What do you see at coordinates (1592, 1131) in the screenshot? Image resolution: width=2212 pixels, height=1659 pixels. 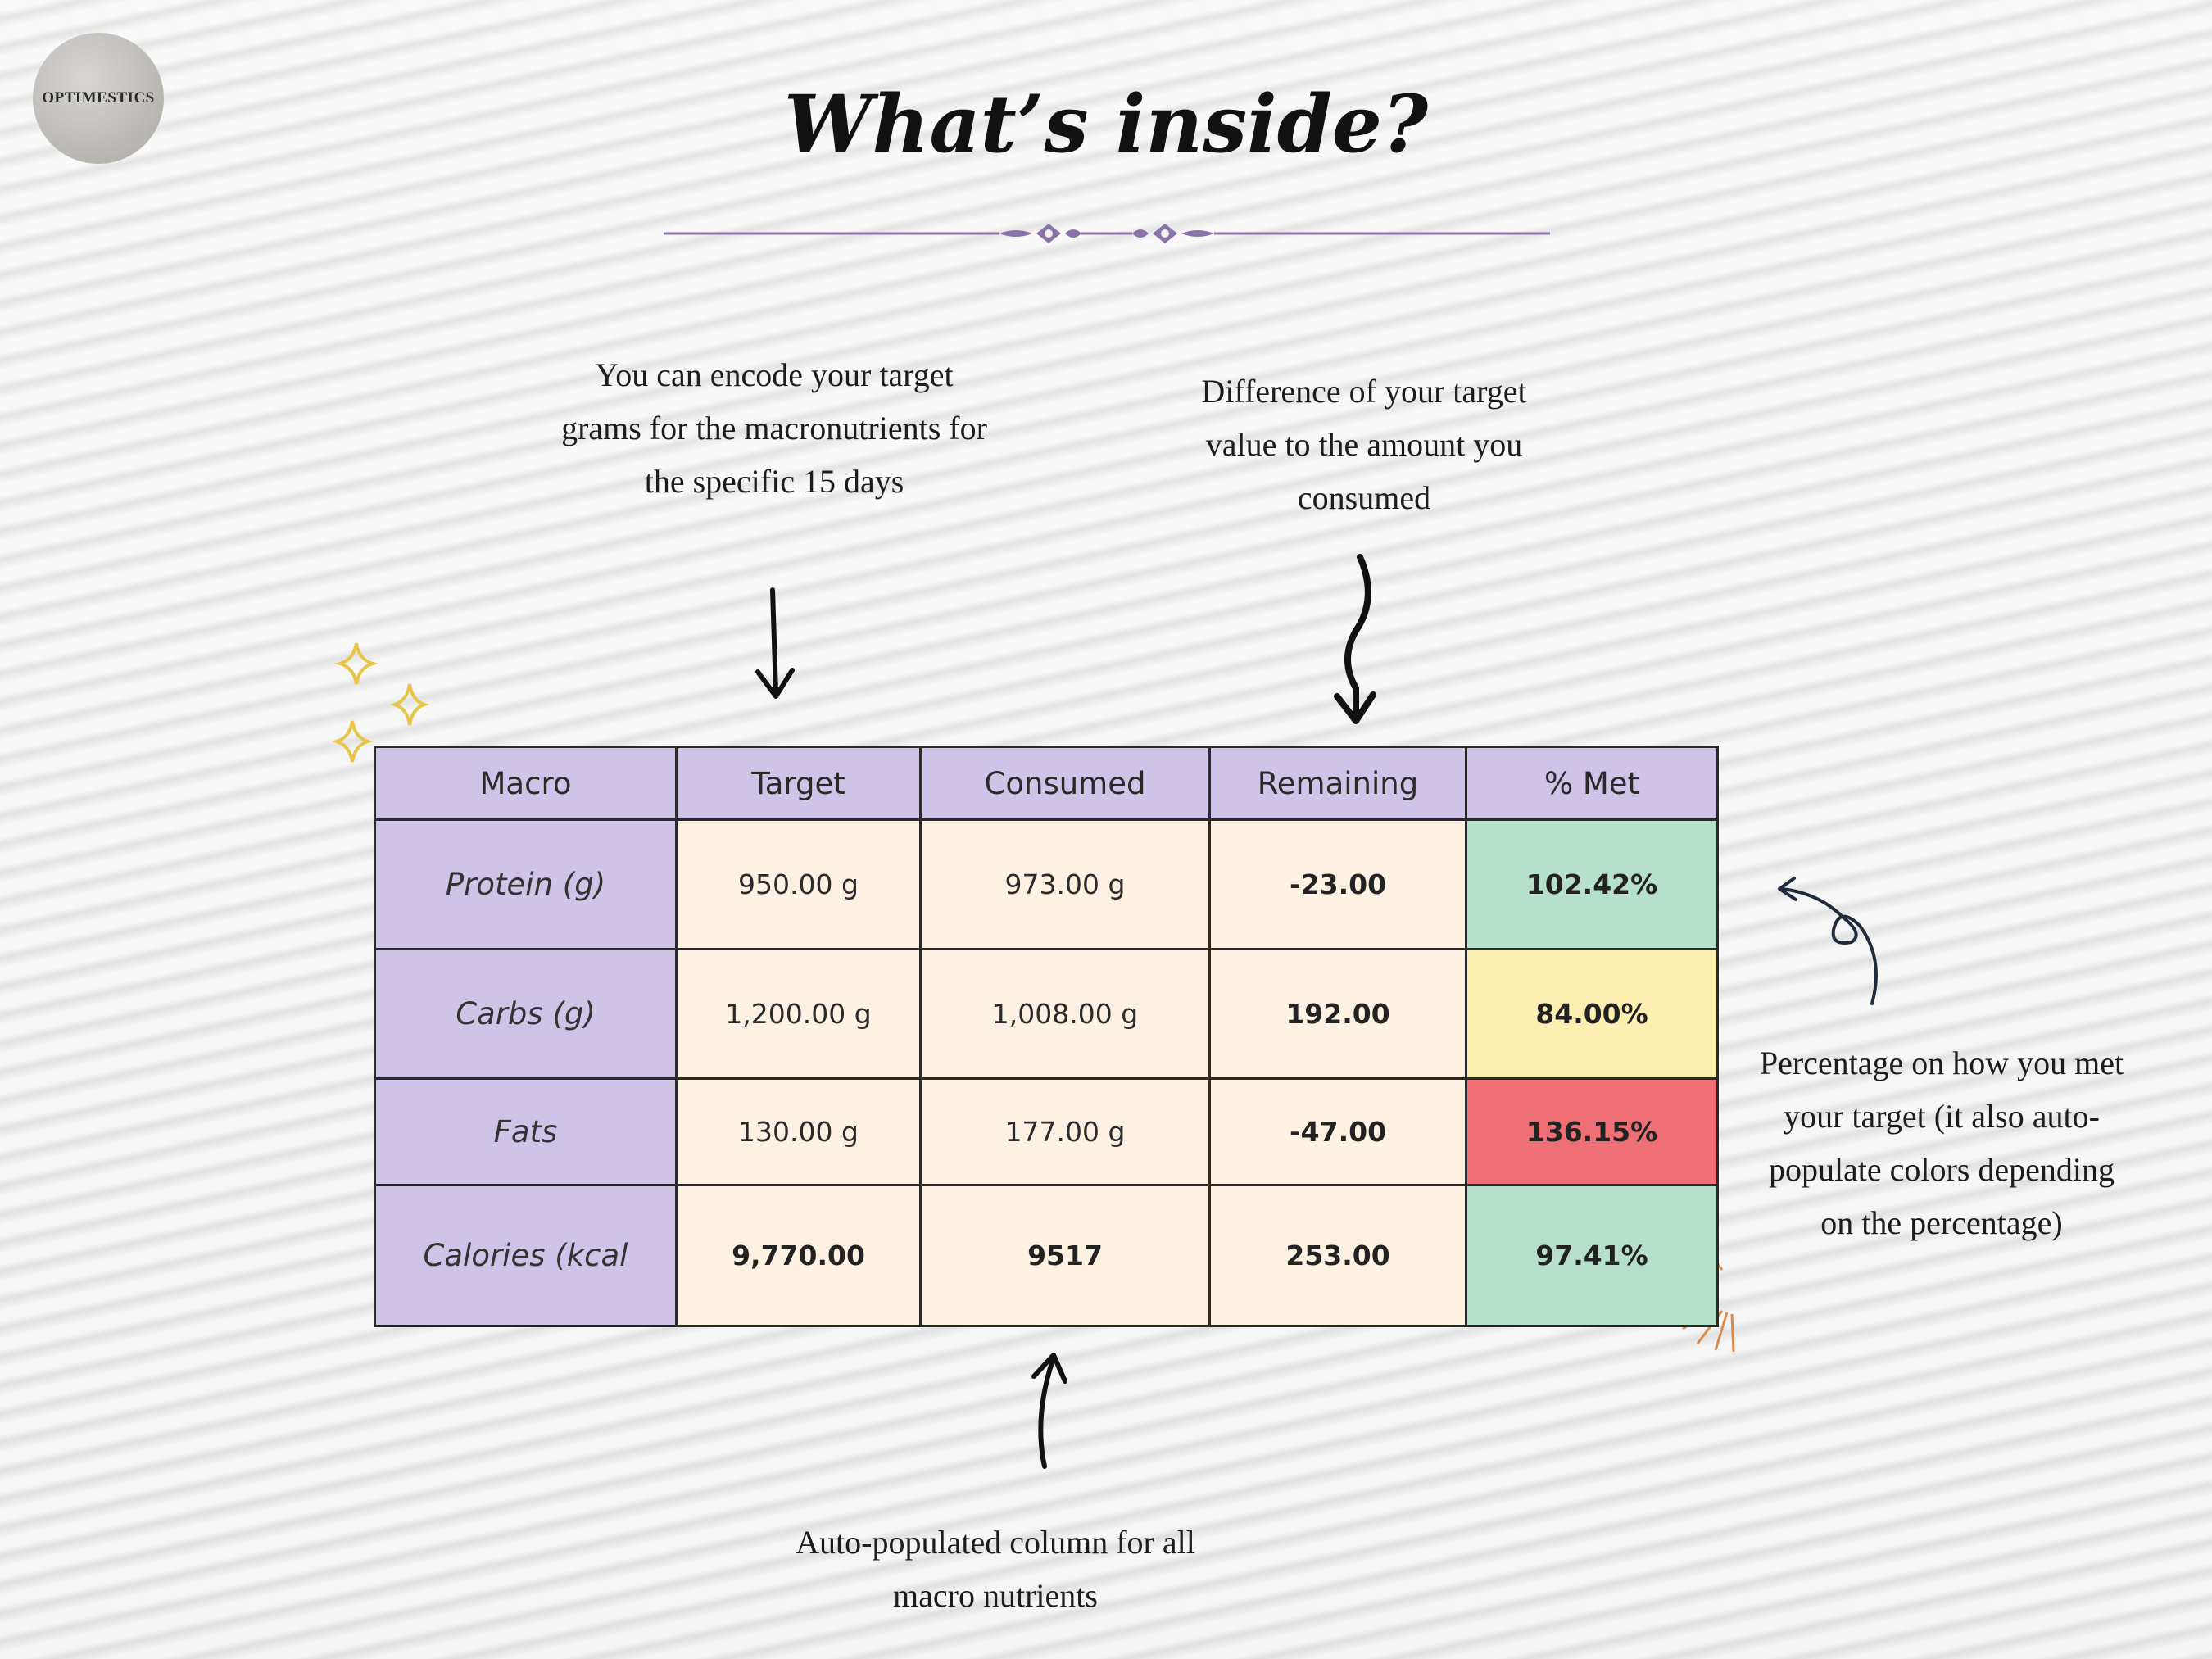 I see `row-percent-met: 136.15%` at bounding box center [1592, 1131].